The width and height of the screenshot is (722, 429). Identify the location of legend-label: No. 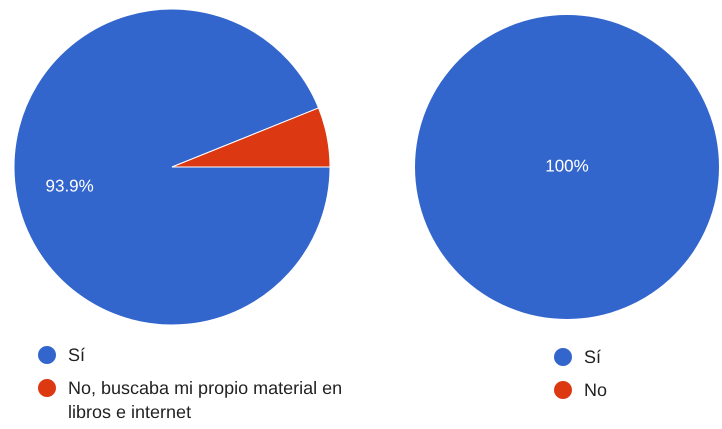
(596, 390).